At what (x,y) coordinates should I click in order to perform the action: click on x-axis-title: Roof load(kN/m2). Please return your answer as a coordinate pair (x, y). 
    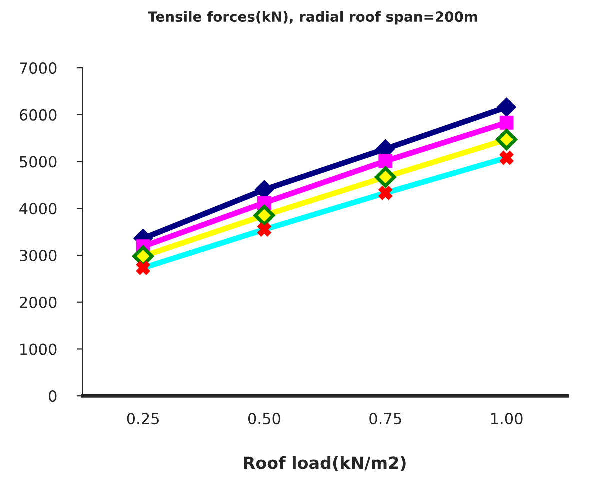
    Looking at the image, I should click on (325, 464).